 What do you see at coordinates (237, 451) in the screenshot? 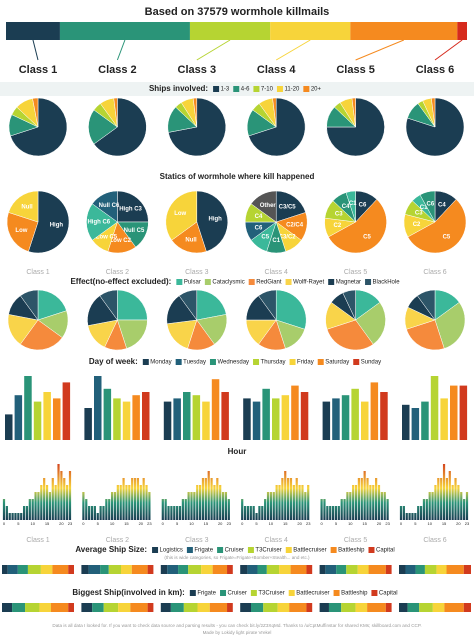
I see `section-title: Hour` at bounding box center [237, 451].